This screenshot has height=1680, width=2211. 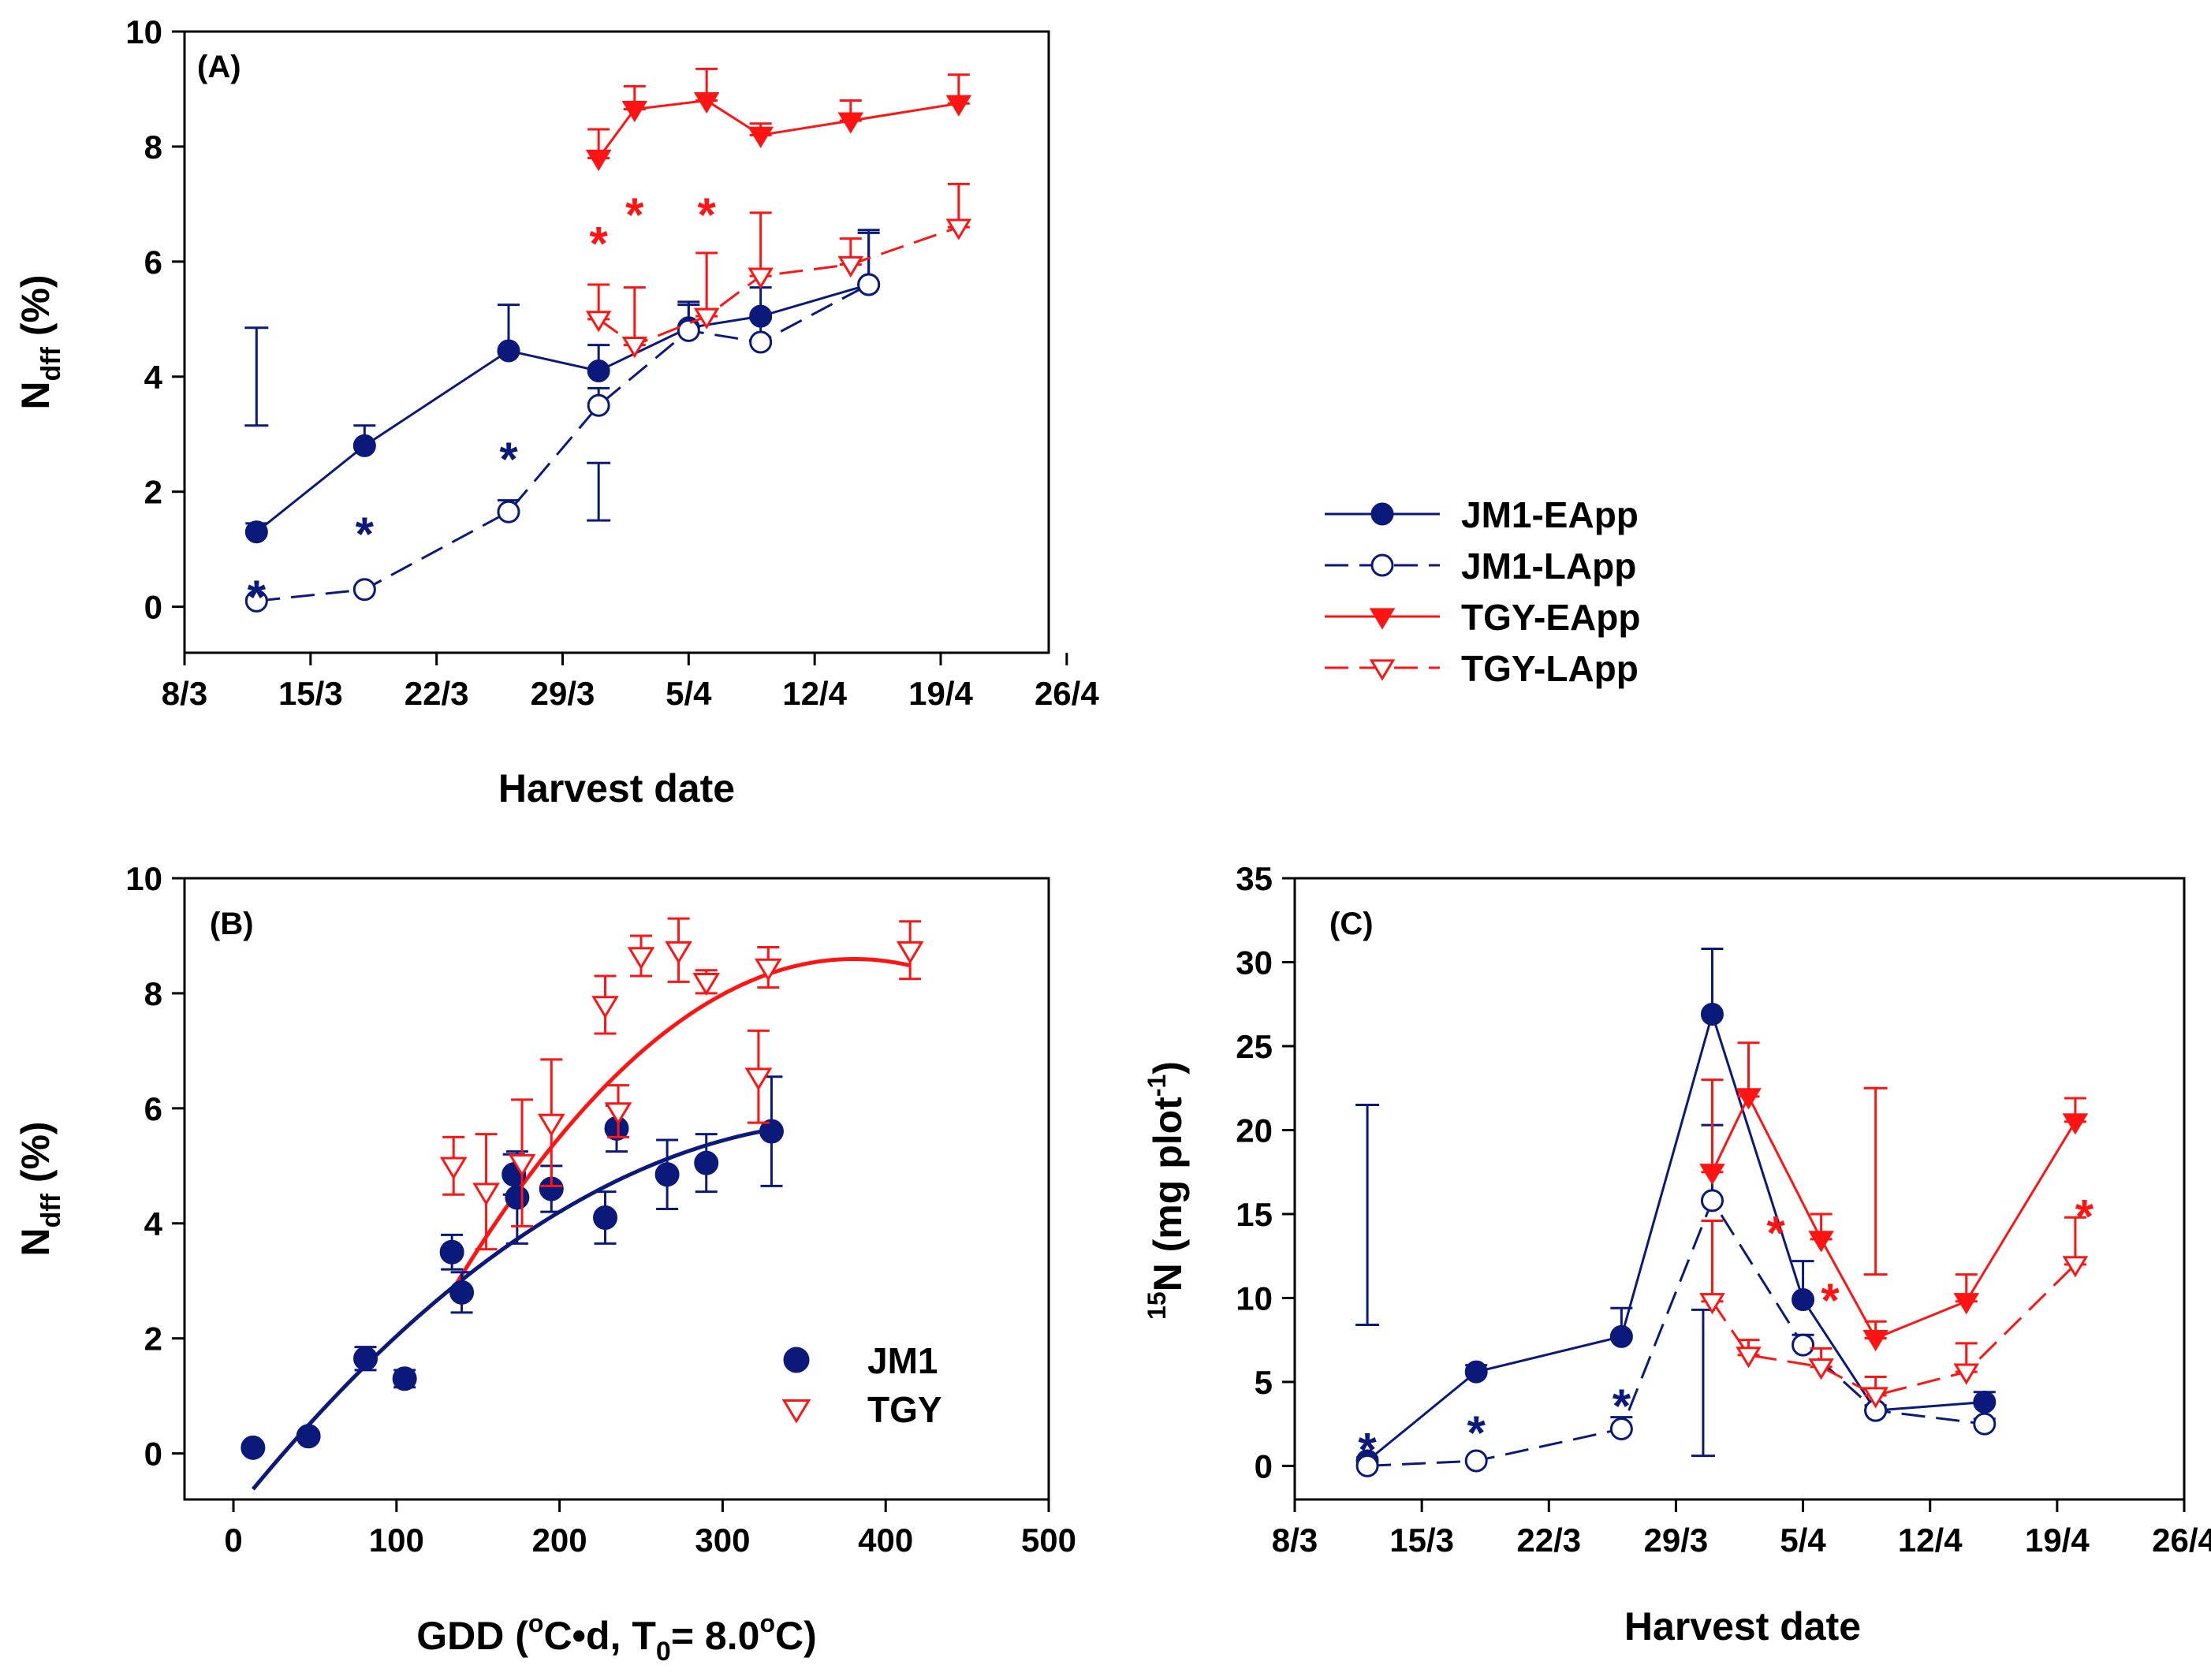 I want to click on panel-c-ytick-label: 20, so click(x=1254, y=1130).